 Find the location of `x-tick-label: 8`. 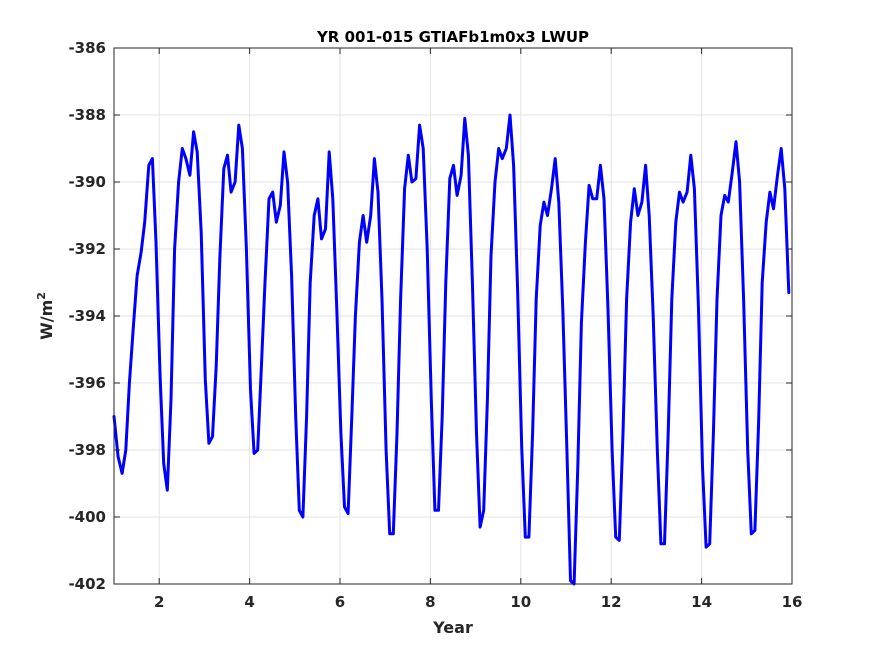

x-tick-label: 8 is located at coordinates (430, 602).